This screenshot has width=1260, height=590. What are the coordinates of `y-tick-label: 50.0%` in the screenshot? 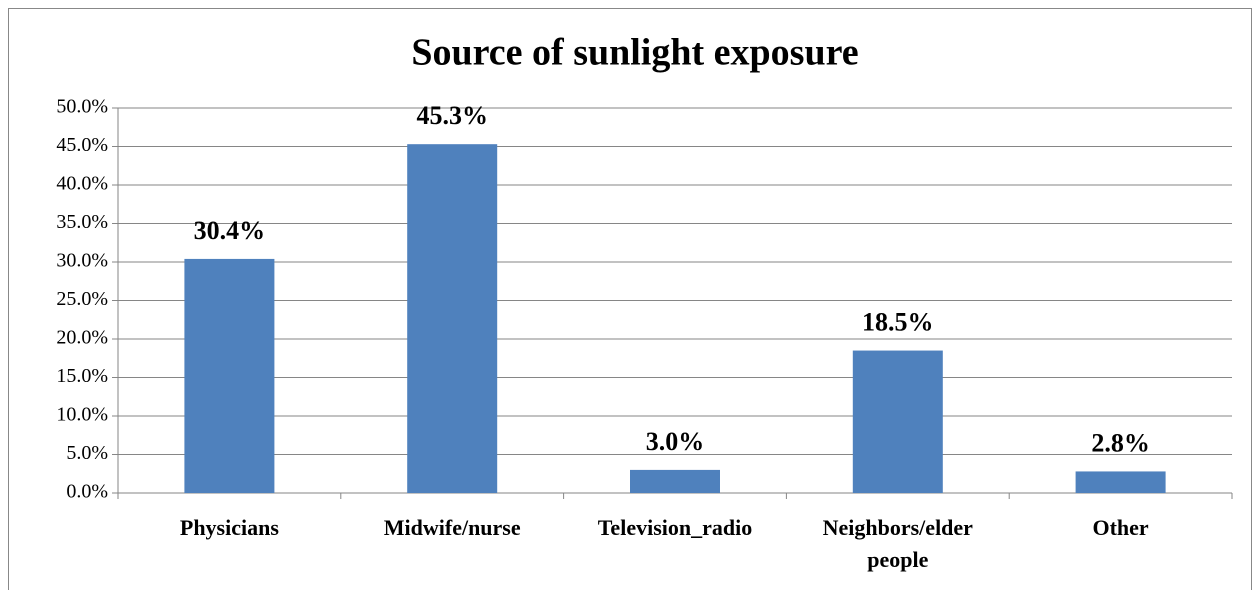 It's located at (82, 107).